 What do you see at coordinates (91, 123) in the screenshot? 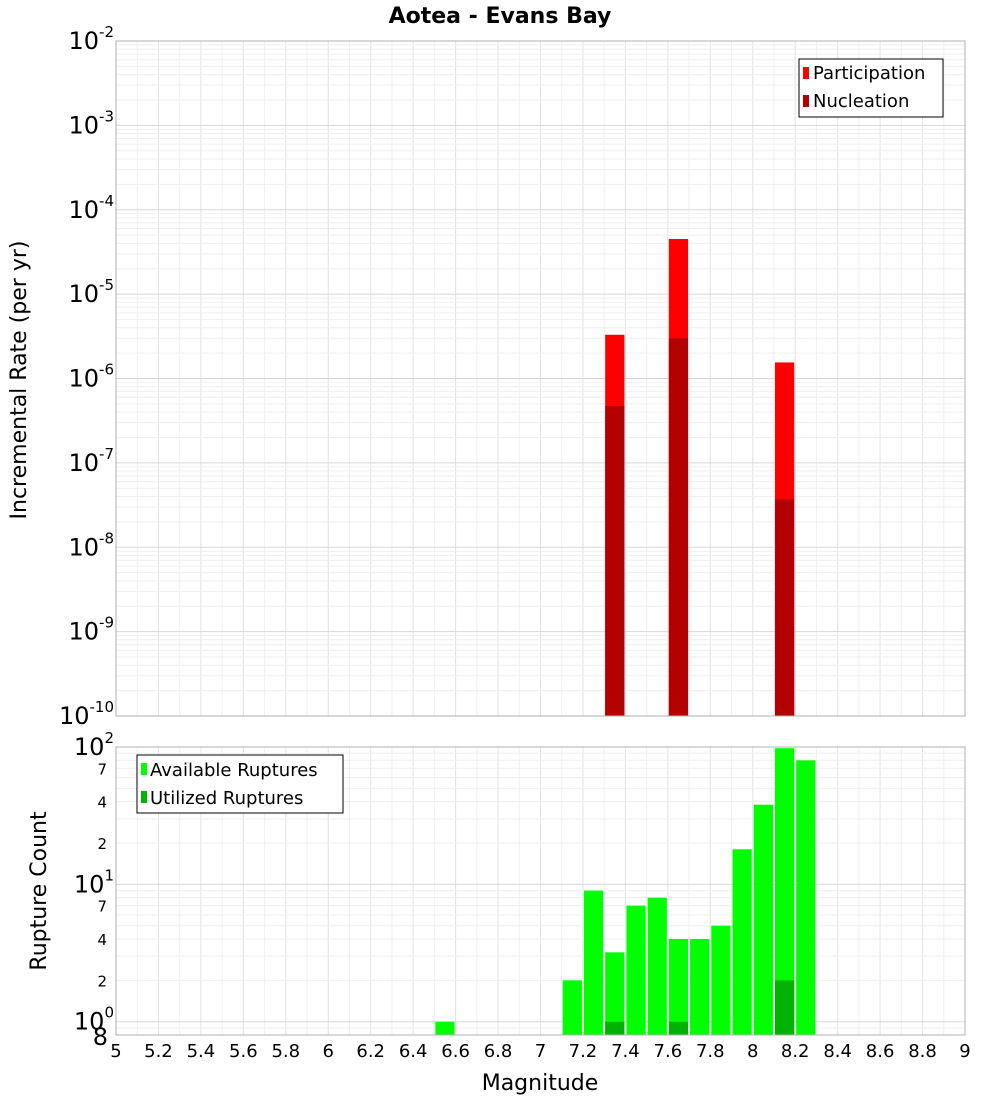
I see `top-y-tick-label: 10⁻³` at bounding box center [91, 123].